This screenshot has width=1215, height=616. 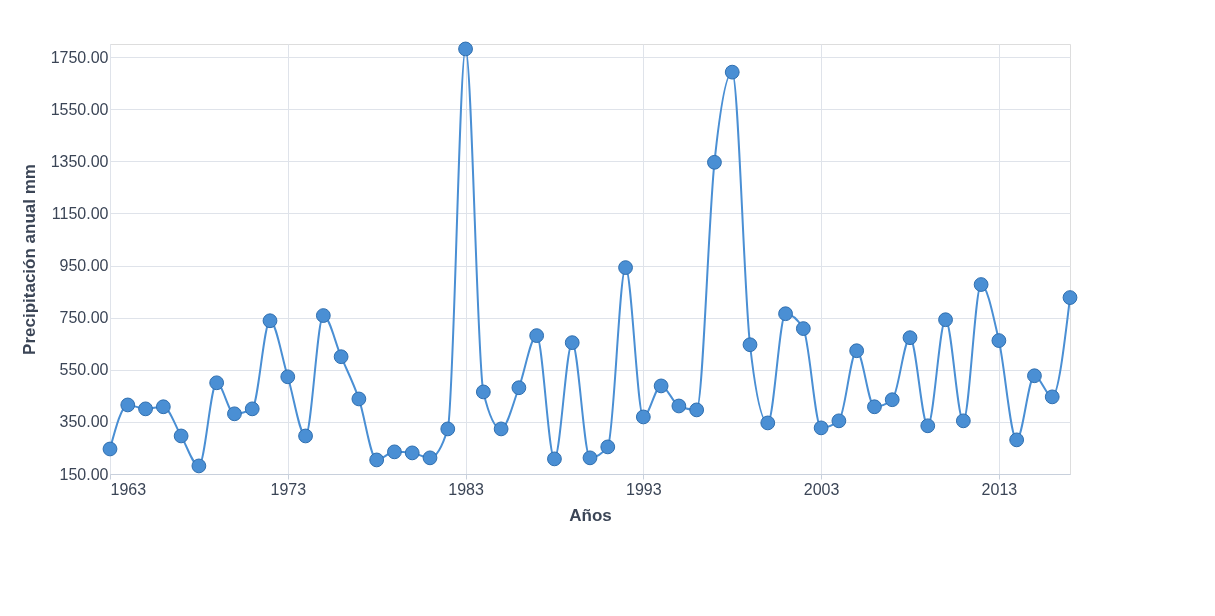 I want to click on y-tick-label: 950.00, so click(x=84, y=266).